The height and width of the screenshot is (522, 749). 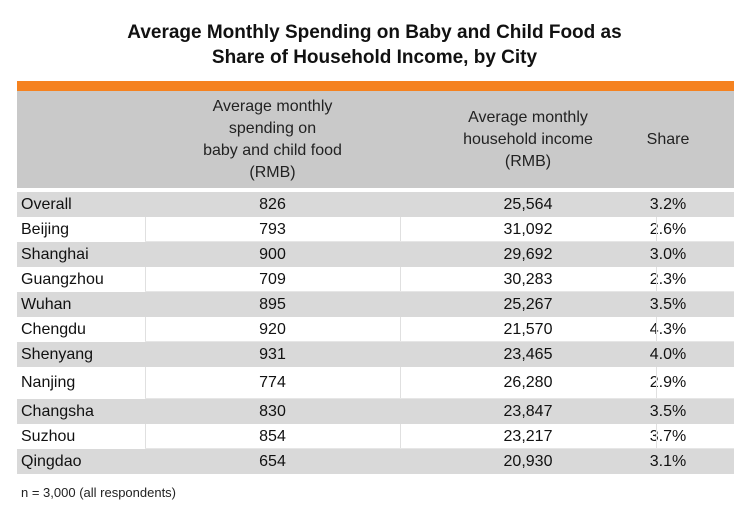 What do you see at coordinates (528, 304) in the screenshot?
I see `cell-income: 25,267` at bounding box center [528, 304].